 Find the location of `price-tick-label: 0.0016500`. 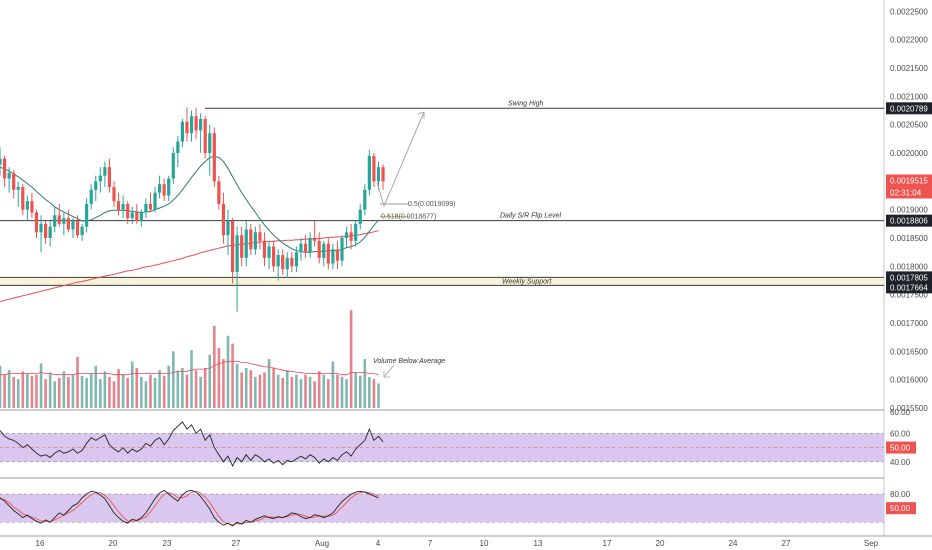

price-tick-label: 0.0016500 is located at coordinates (909, 351).